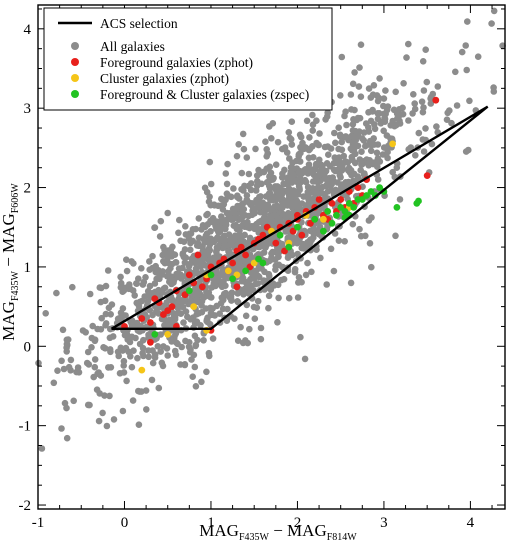  What do you see at coordinates (125, 523) in the screenshot?
I see `x-tick-label: 0` at bounding box center [125, 523].